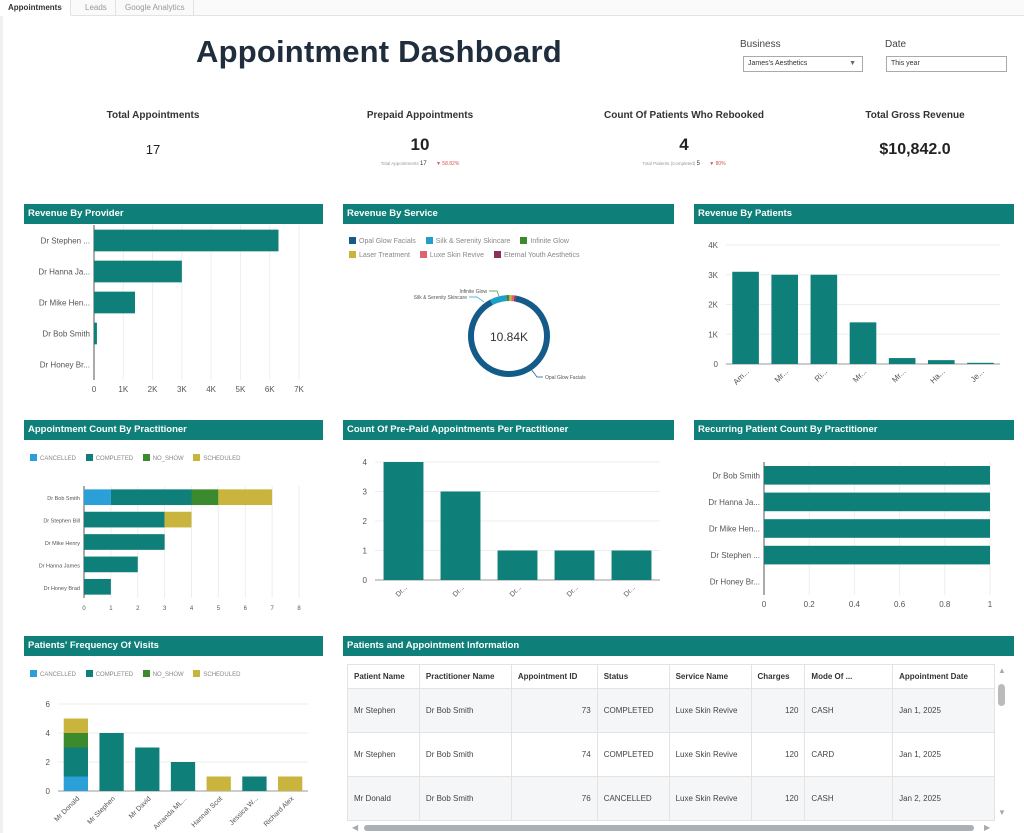 The height and width of the screenshot is (833, 1024). What do you see at coordinates (554, 754) in the screenshot?
I see `table-cell: 74` at bounding box center [554, 754].